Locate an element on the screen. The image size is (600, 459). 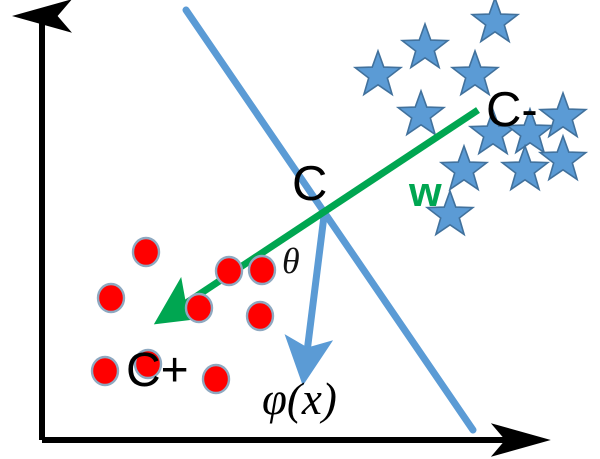
dot-markers-group is located at coordinates (183, 315).